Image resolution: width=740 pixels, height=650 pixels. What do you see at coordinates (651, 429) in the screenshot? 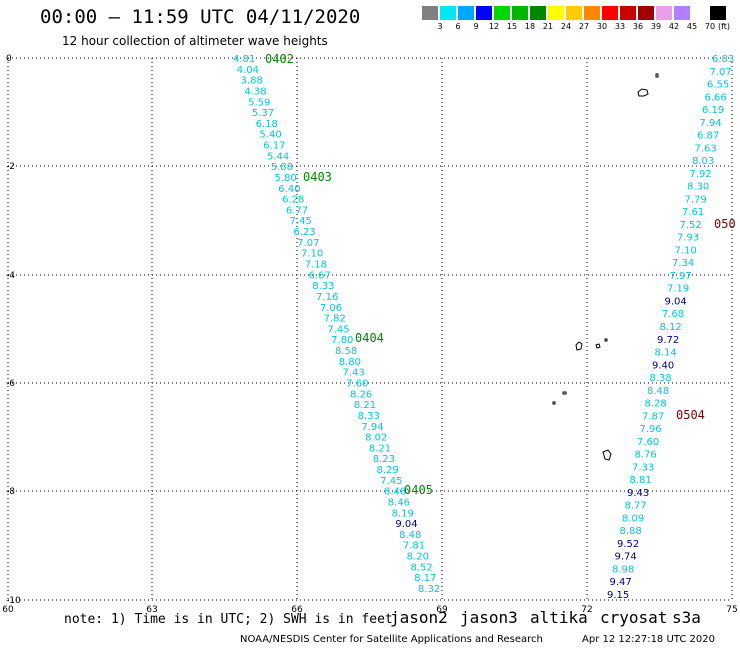
I see `wave-height-value: 7.96` at bounding box center [651, 429].